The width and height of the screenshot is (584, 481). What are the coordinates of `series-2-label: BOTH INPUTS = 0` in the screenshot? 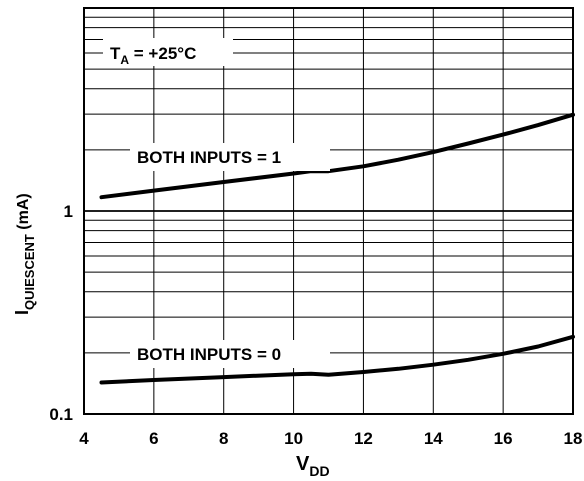 It's located at (230, 354).